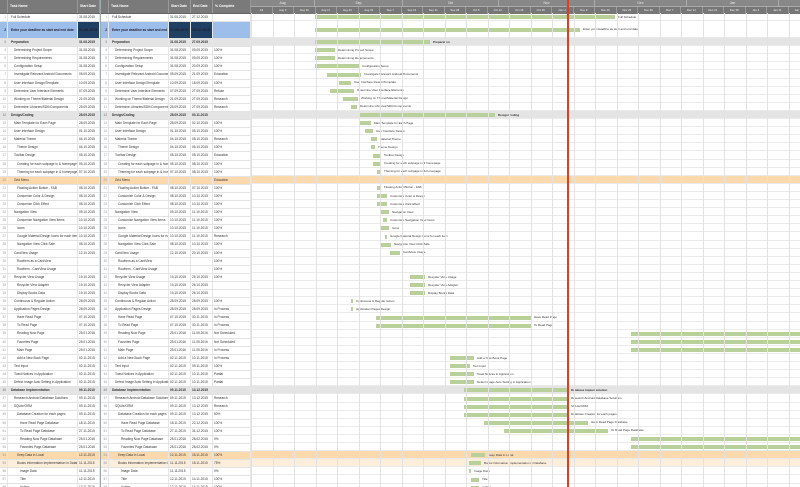 This screenshot has height=487, width=800. I want to click on start-date-cell: 07.09.2015, so click(180, 91).